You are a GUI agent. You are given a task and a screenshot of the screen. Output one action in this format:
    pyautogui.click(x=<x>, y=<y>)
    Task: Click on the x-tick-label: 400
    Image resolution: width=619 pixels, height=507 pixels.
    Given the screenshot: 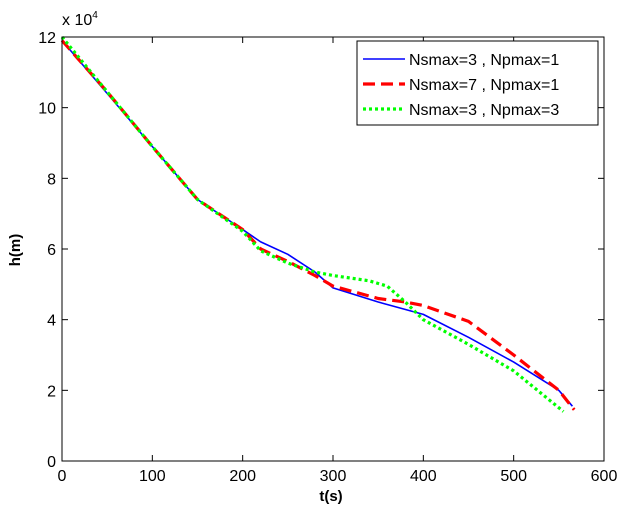 What is the action you would take?
    pyautogui.click(x=423, y=476)
    